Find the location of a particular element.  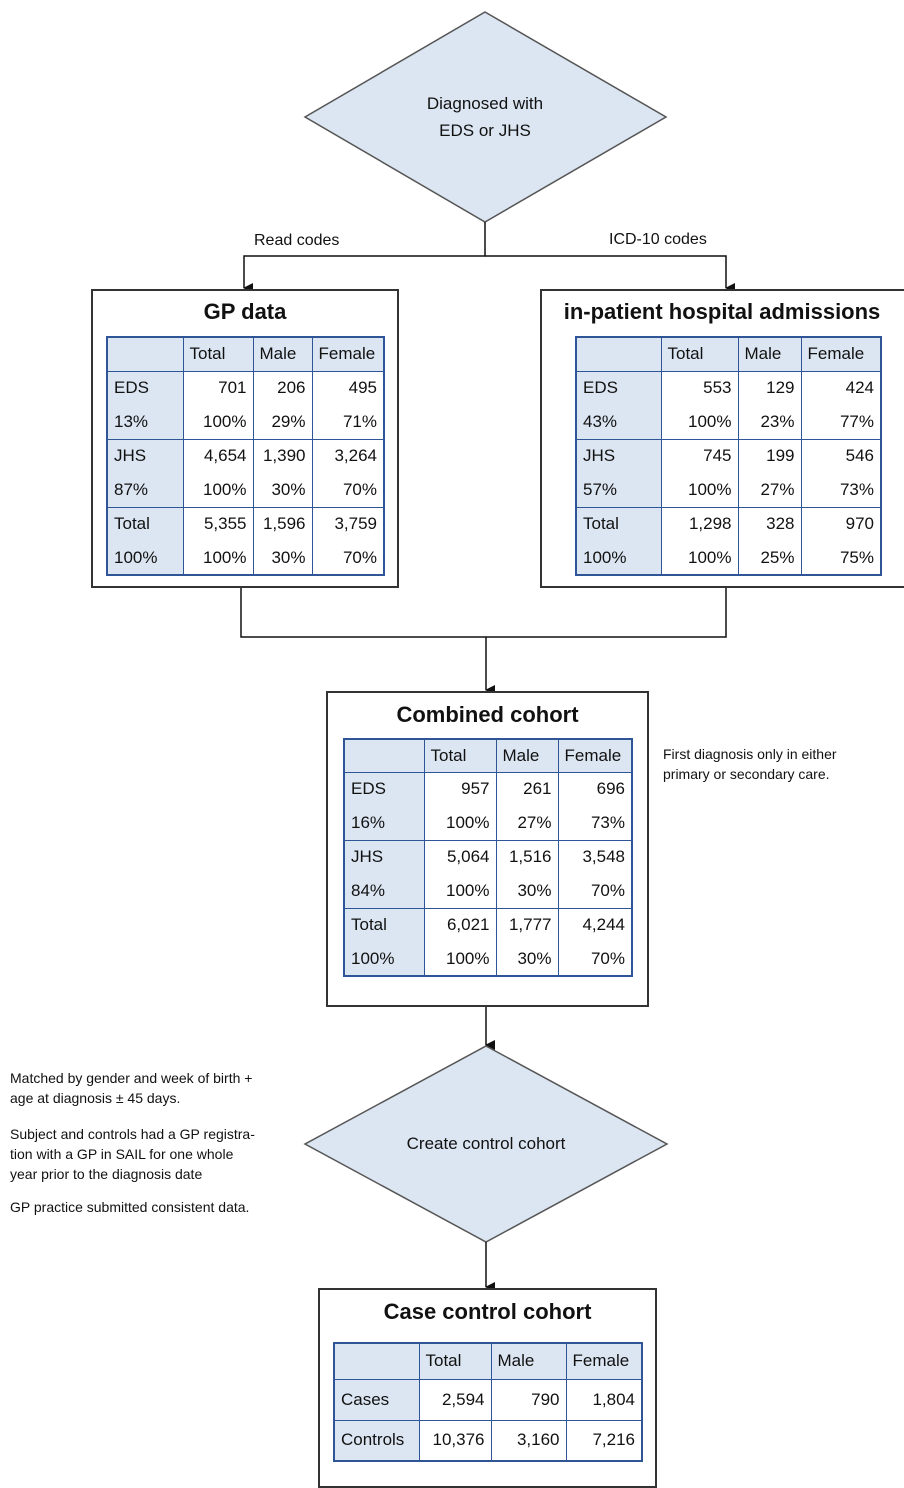

row-label: Total is located at coordinates (384, 924).